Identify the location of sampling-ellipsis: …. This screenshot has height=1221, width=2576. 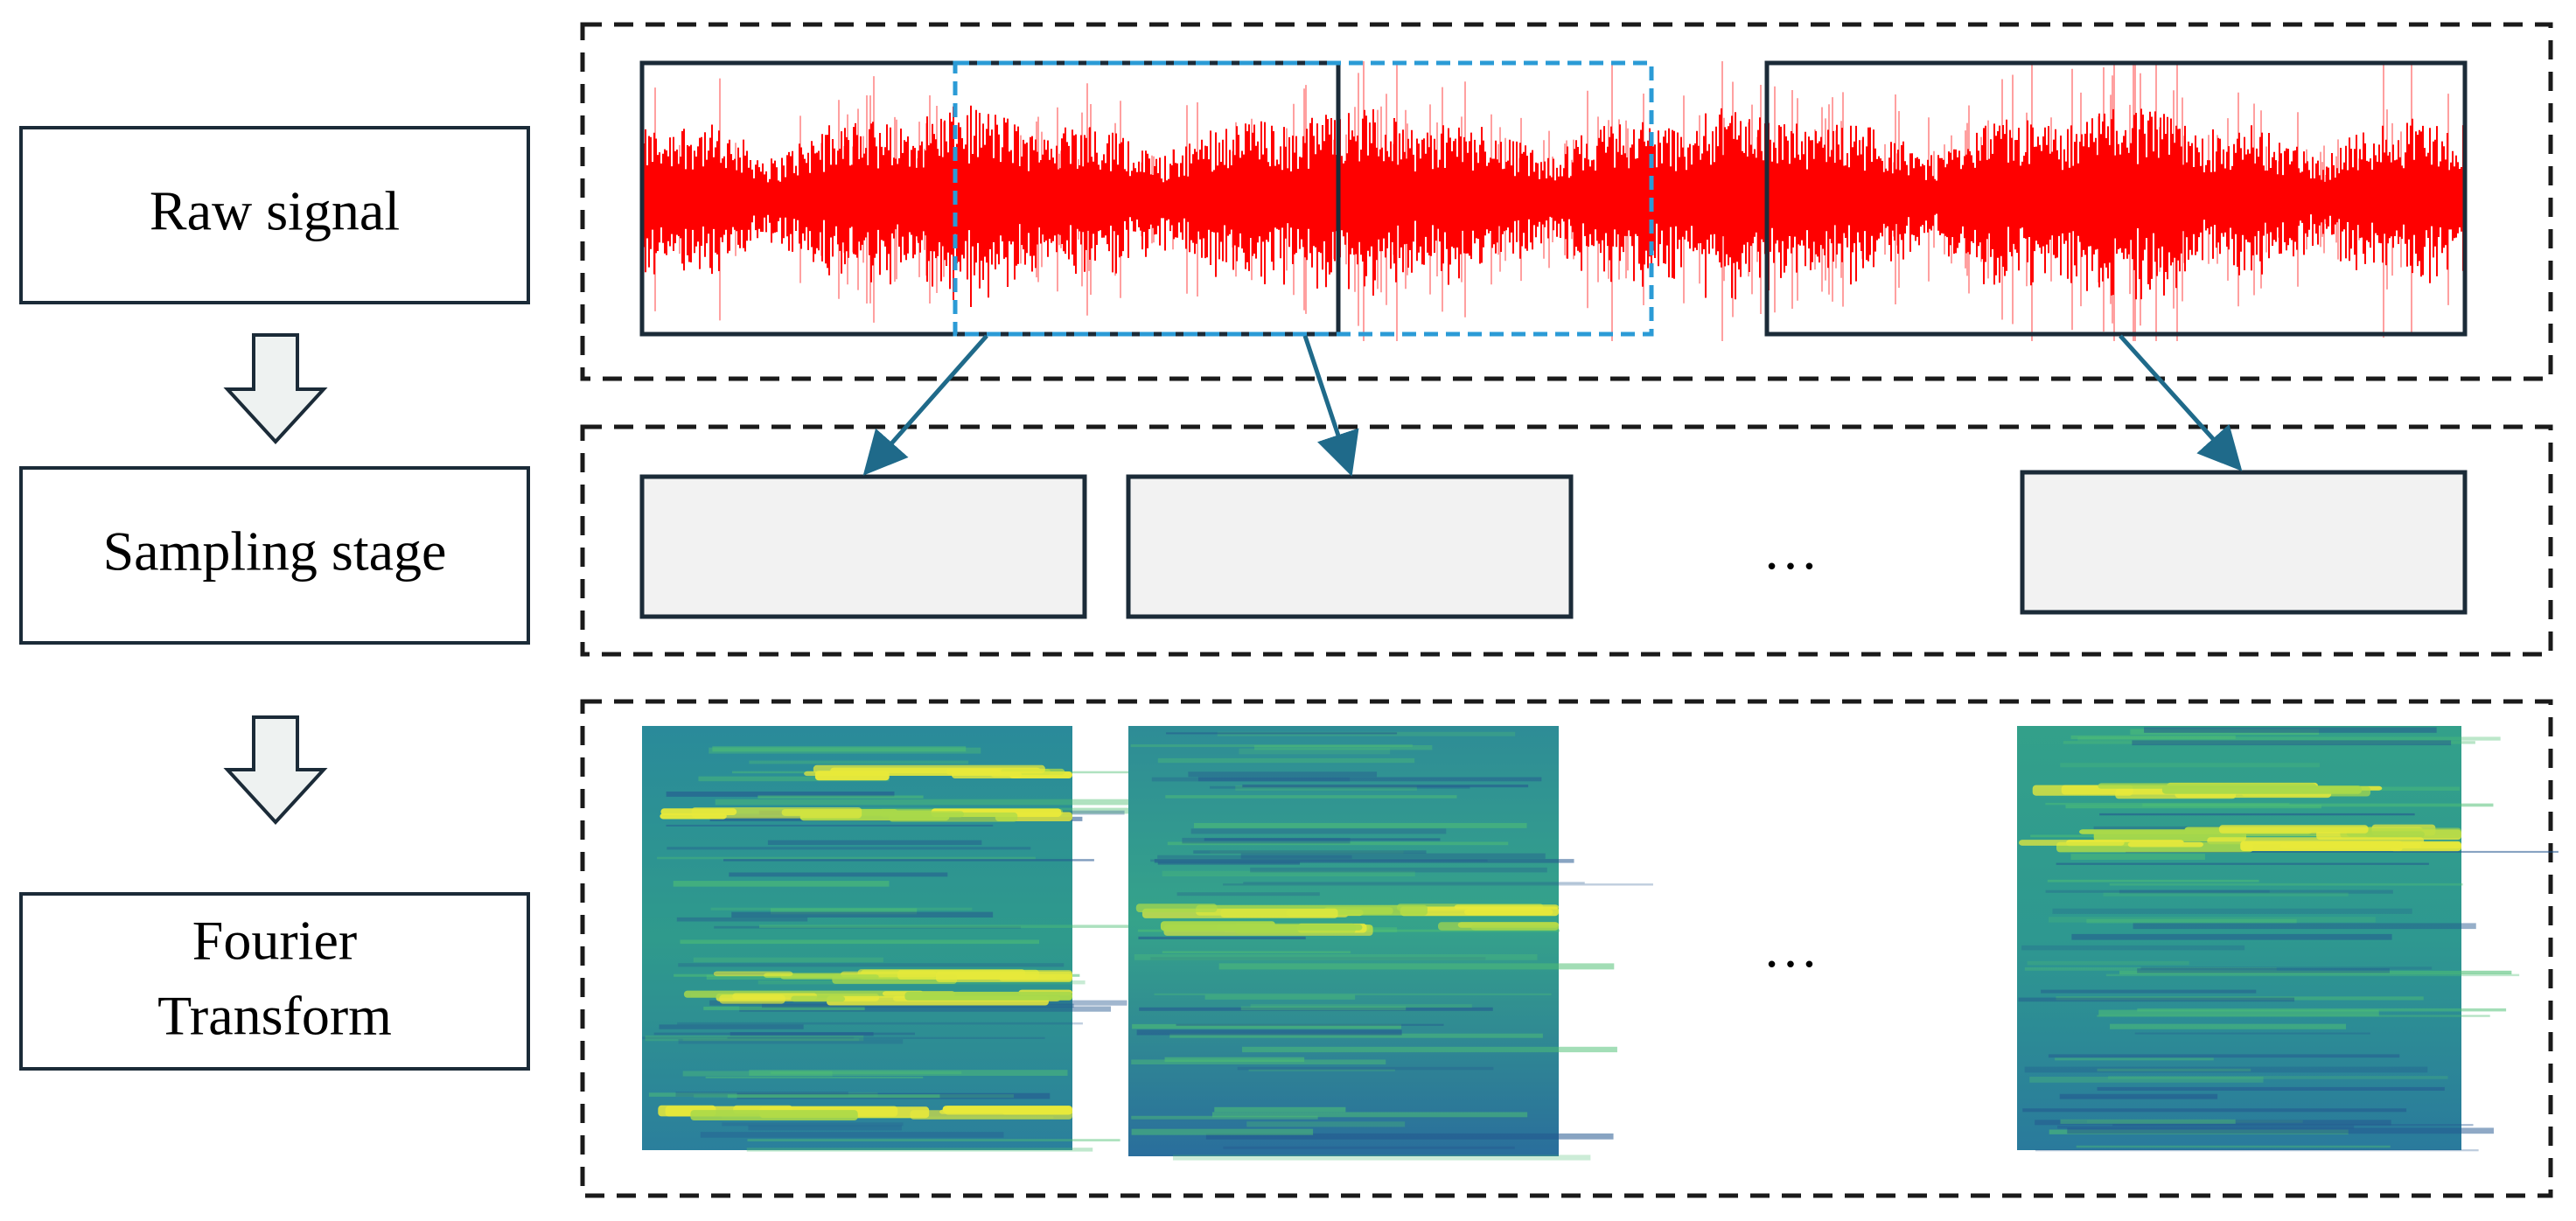
(1793, 550).